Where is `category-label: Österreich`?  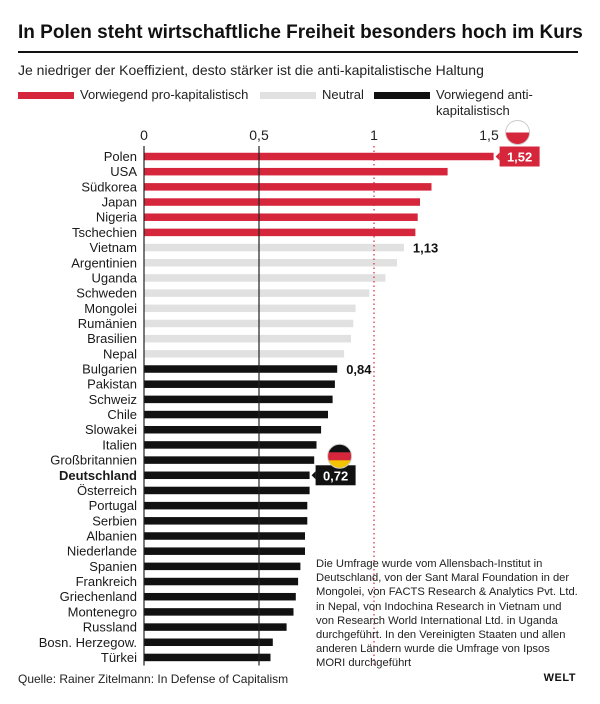
category-label: Österreich is located at coordinates (107, 490).